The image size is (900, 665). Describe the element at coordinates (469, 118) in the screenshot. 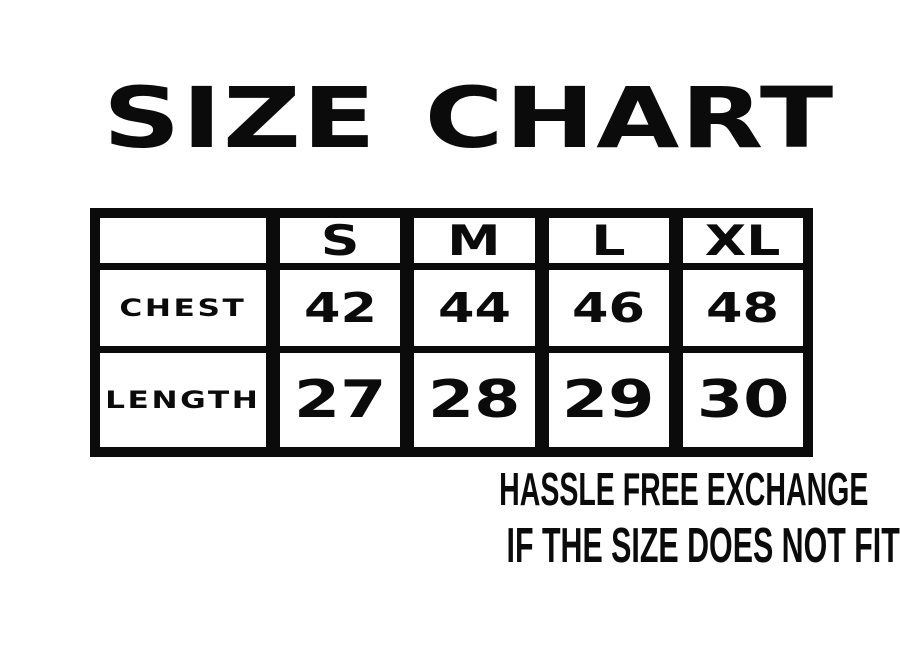

I see `page-title: SIZE CHART` at that location.